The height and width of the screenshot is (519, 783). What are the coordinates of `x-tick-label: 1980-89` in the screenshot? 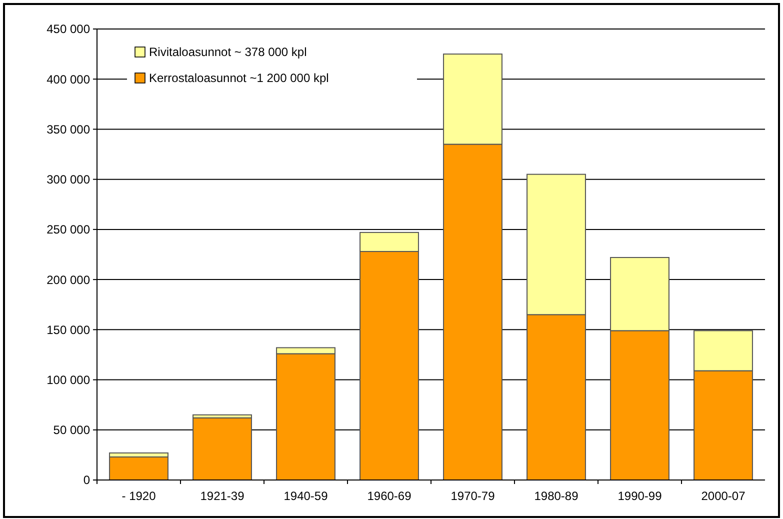 It's located at (556, 496).